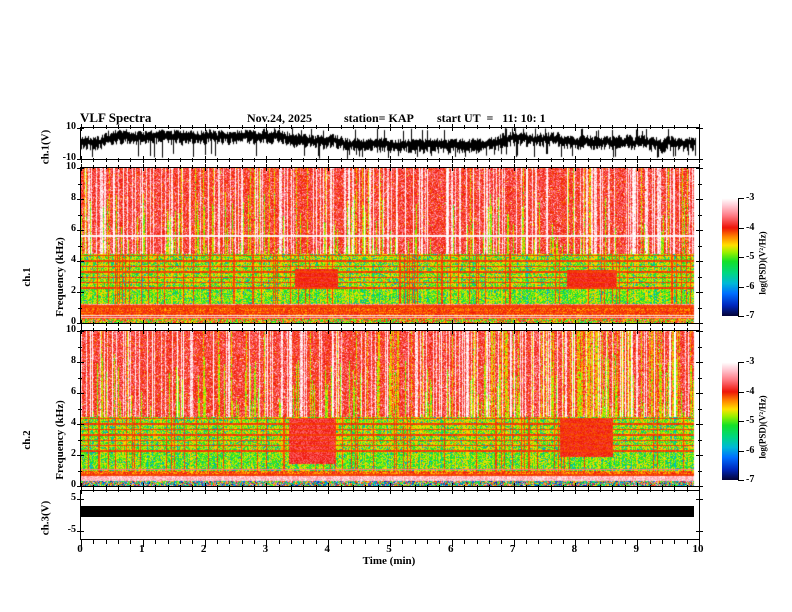 This screenshot has width=792, height=612. What do you see at coordinates (733, 257) in the screenshot?
I see `colorbar-ch1` at bounding box center [733, 257].